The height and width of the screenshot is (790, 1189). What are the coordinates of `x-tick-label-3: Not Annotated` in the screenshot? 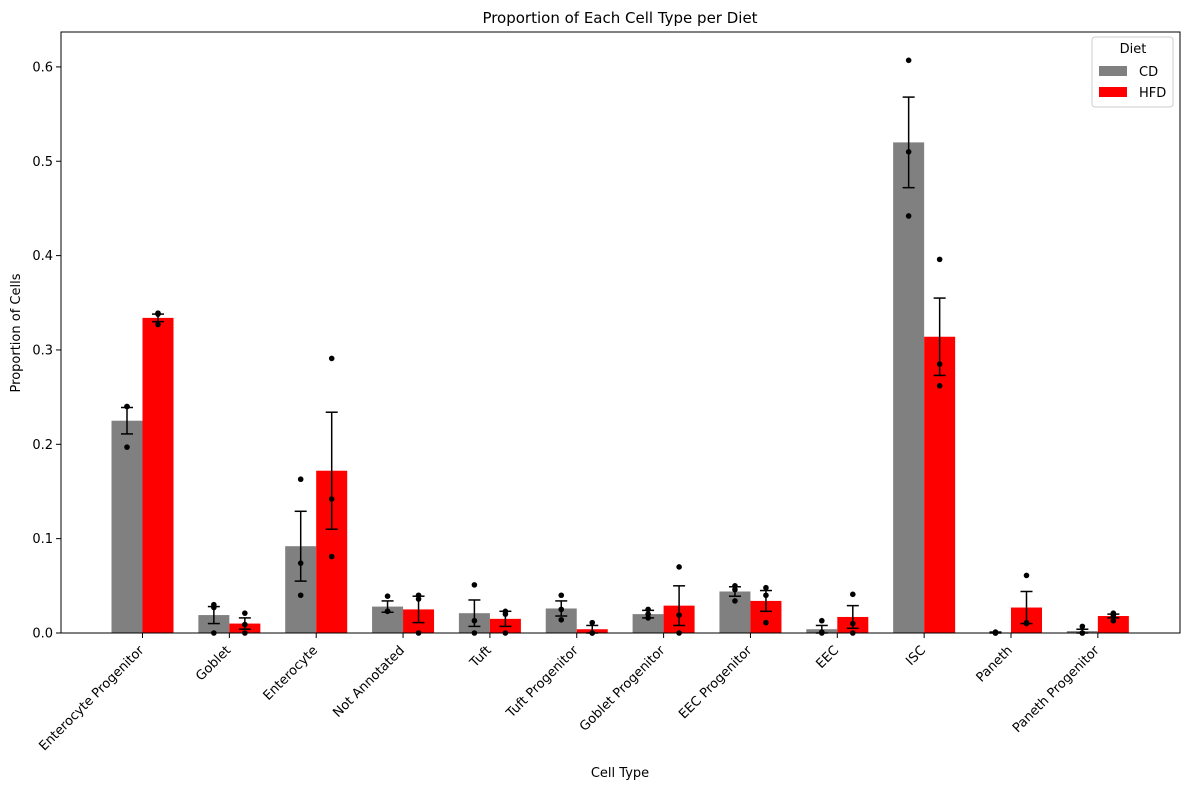 It's located at (369, 682).